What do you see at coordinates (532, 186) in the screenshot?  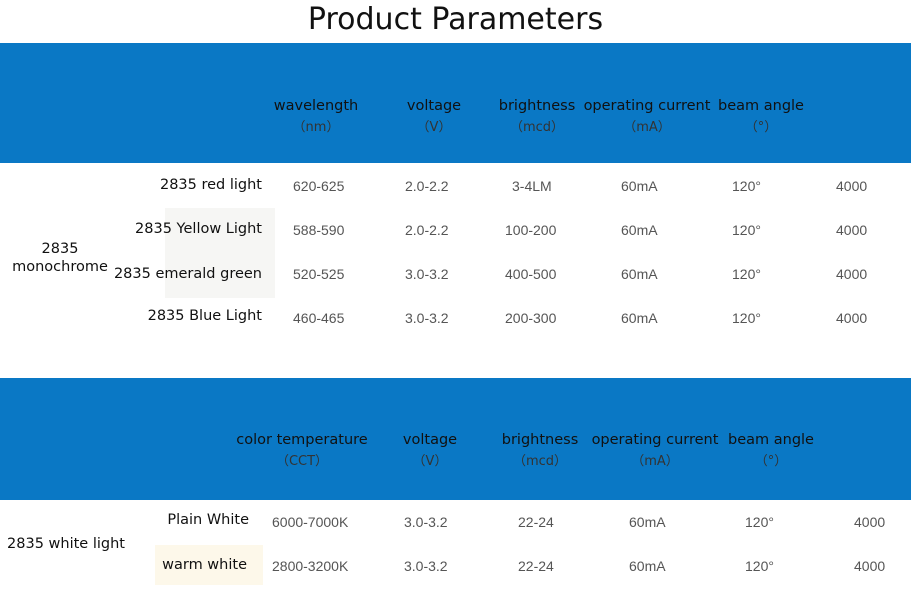 I see `cell-brightness: 3-4LM` at bounding box center [532, 186].